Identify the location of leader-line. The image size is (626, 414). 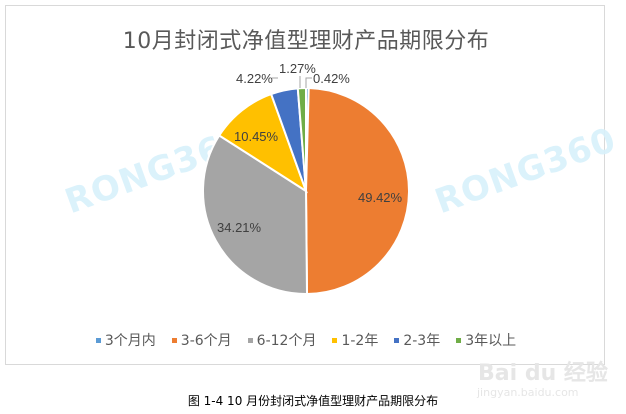
(308, 82).